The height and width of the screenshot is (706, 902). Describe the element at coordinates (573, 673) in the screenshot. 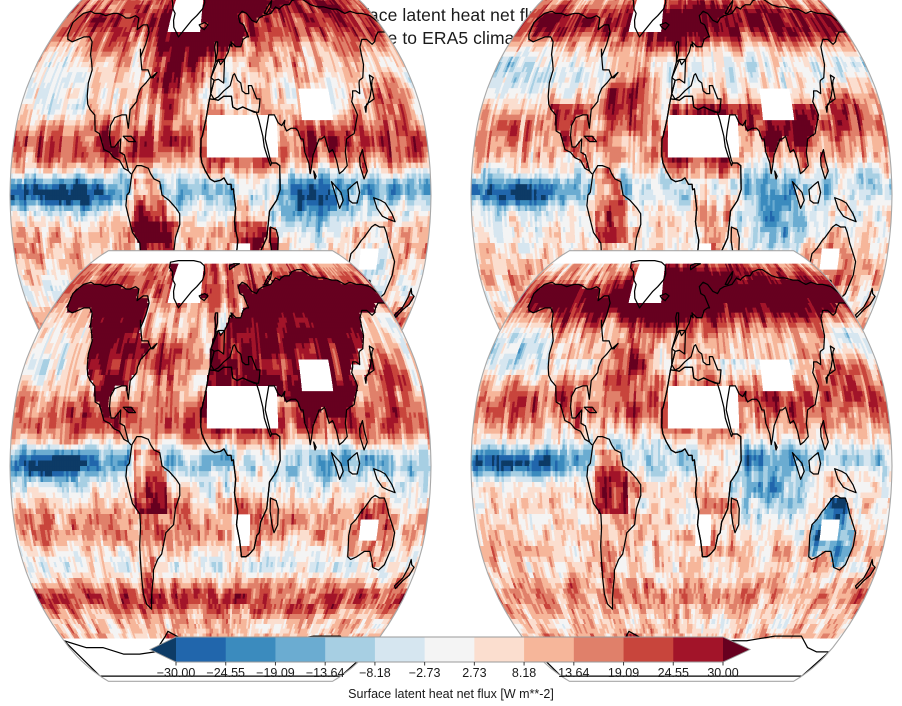

I see `colorbar-tick-label: 13.64` at that location.